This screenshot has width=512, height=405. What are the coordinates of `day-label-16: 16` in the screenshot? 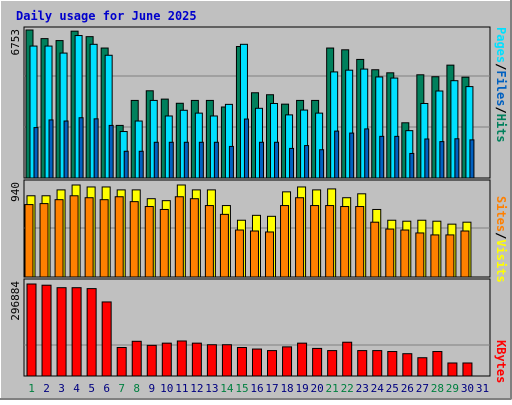 It's located at (256, 388).